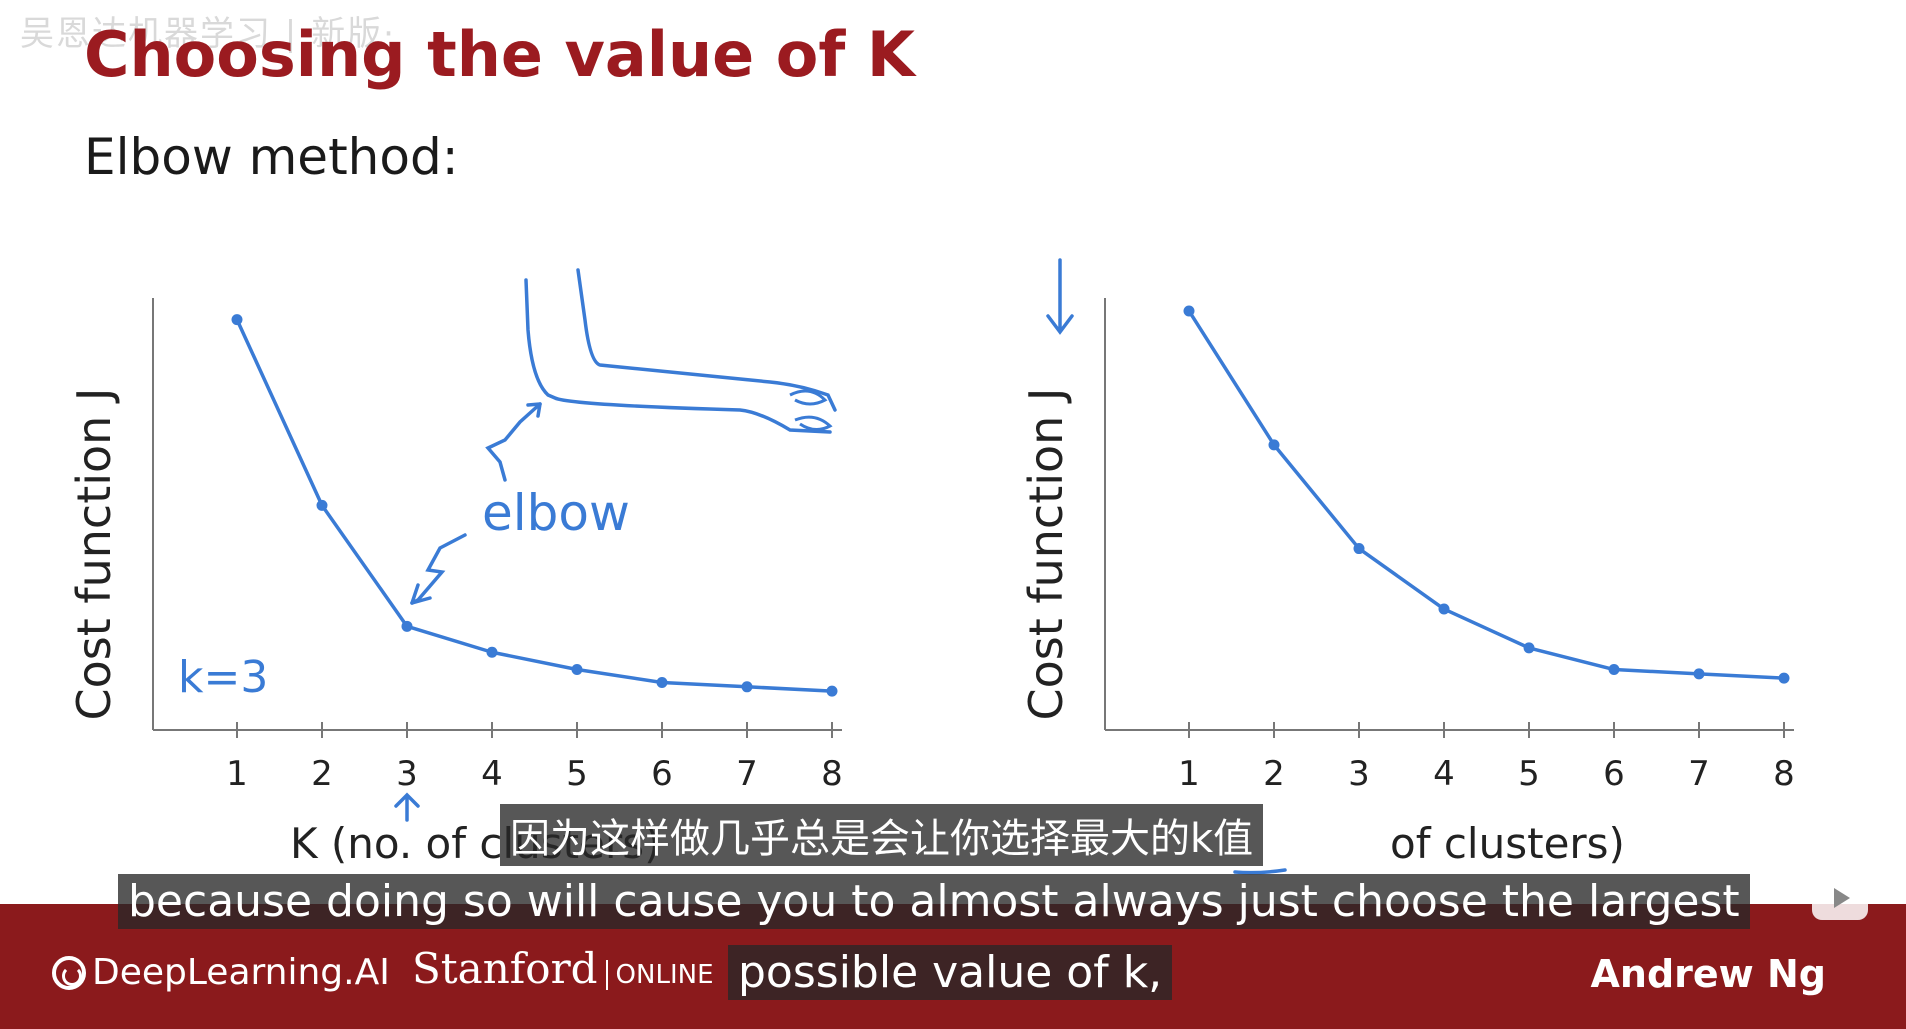  I want to click on x-tick-label-1-3: 3, so click(407, 774).